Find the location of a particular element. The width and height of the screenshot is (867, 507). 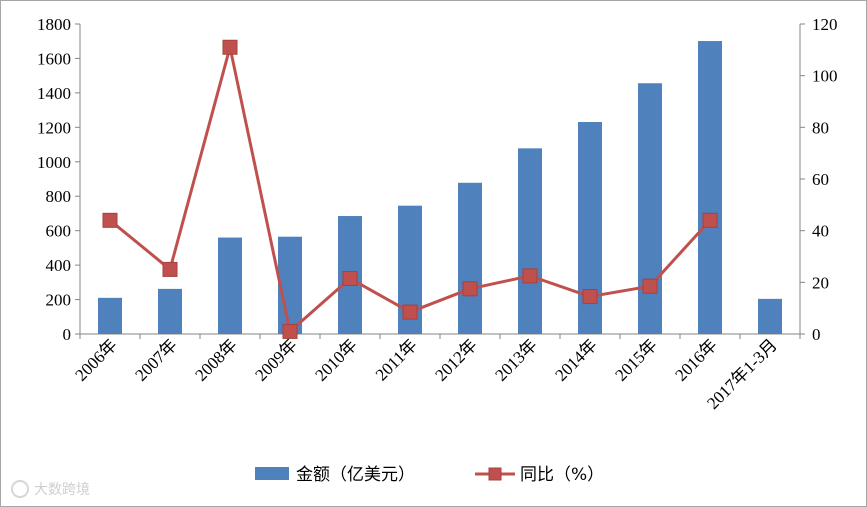

legend-line-label: 同比（%） is located at coordinates (562, 475).